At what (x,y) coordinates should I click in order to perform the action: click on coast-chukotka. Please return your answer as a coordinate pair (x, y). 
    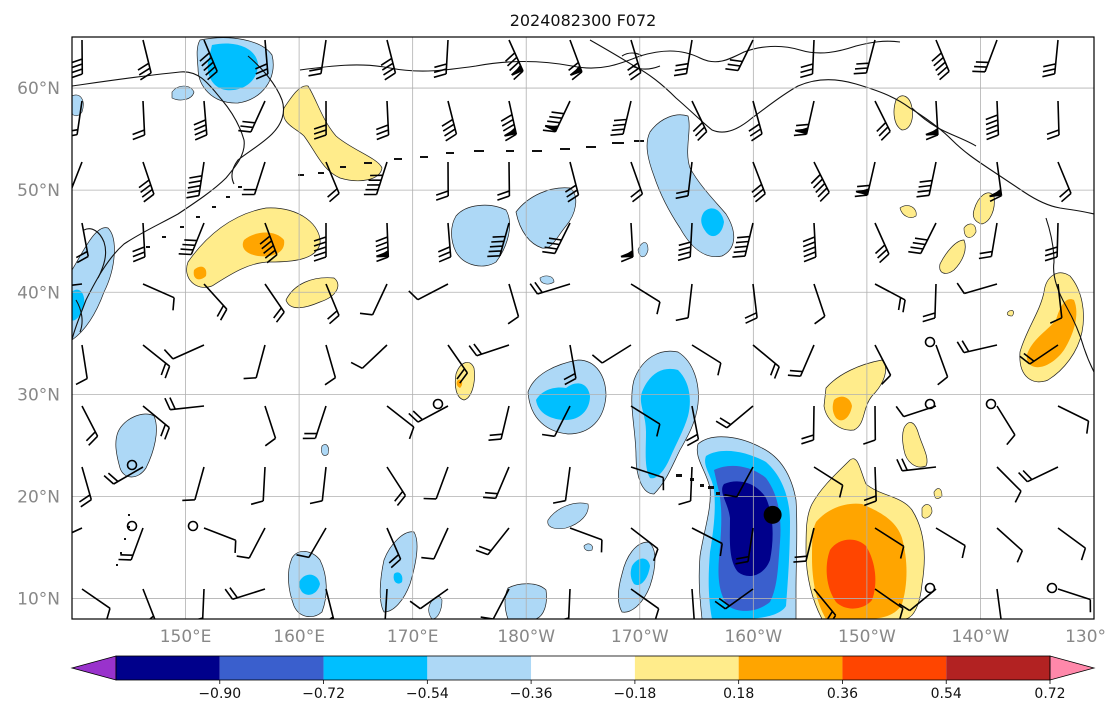
    Looking at the image, I should click on (600, 56).